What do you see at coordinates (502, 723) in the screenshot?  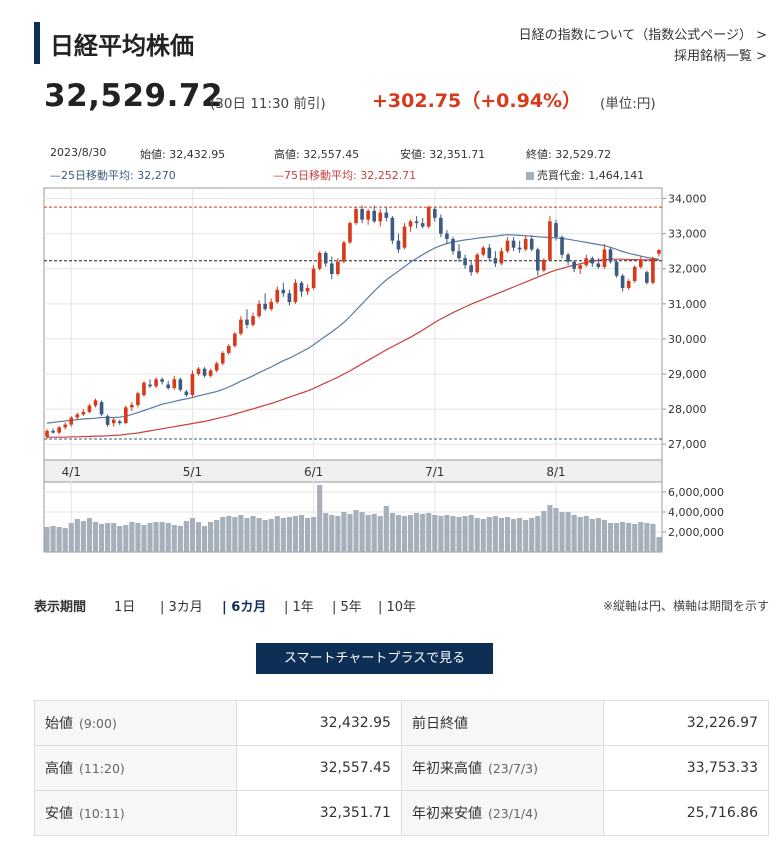 I see `stats-label: 前日終値` at bounding box center [502, 723].